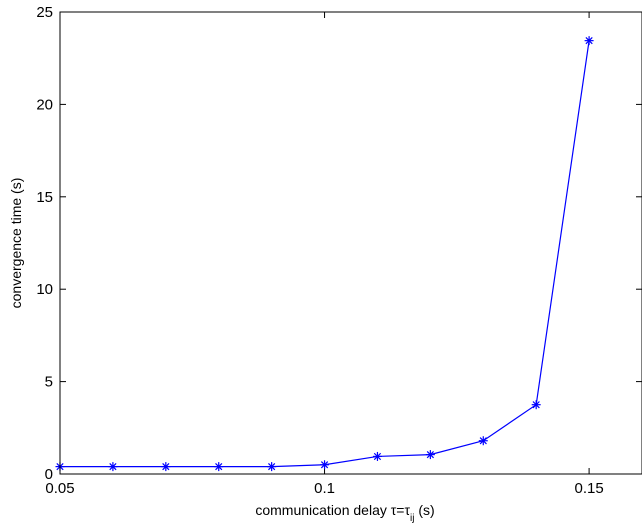  I want to click on x-tick-label: 0.05, so click(59, 488).